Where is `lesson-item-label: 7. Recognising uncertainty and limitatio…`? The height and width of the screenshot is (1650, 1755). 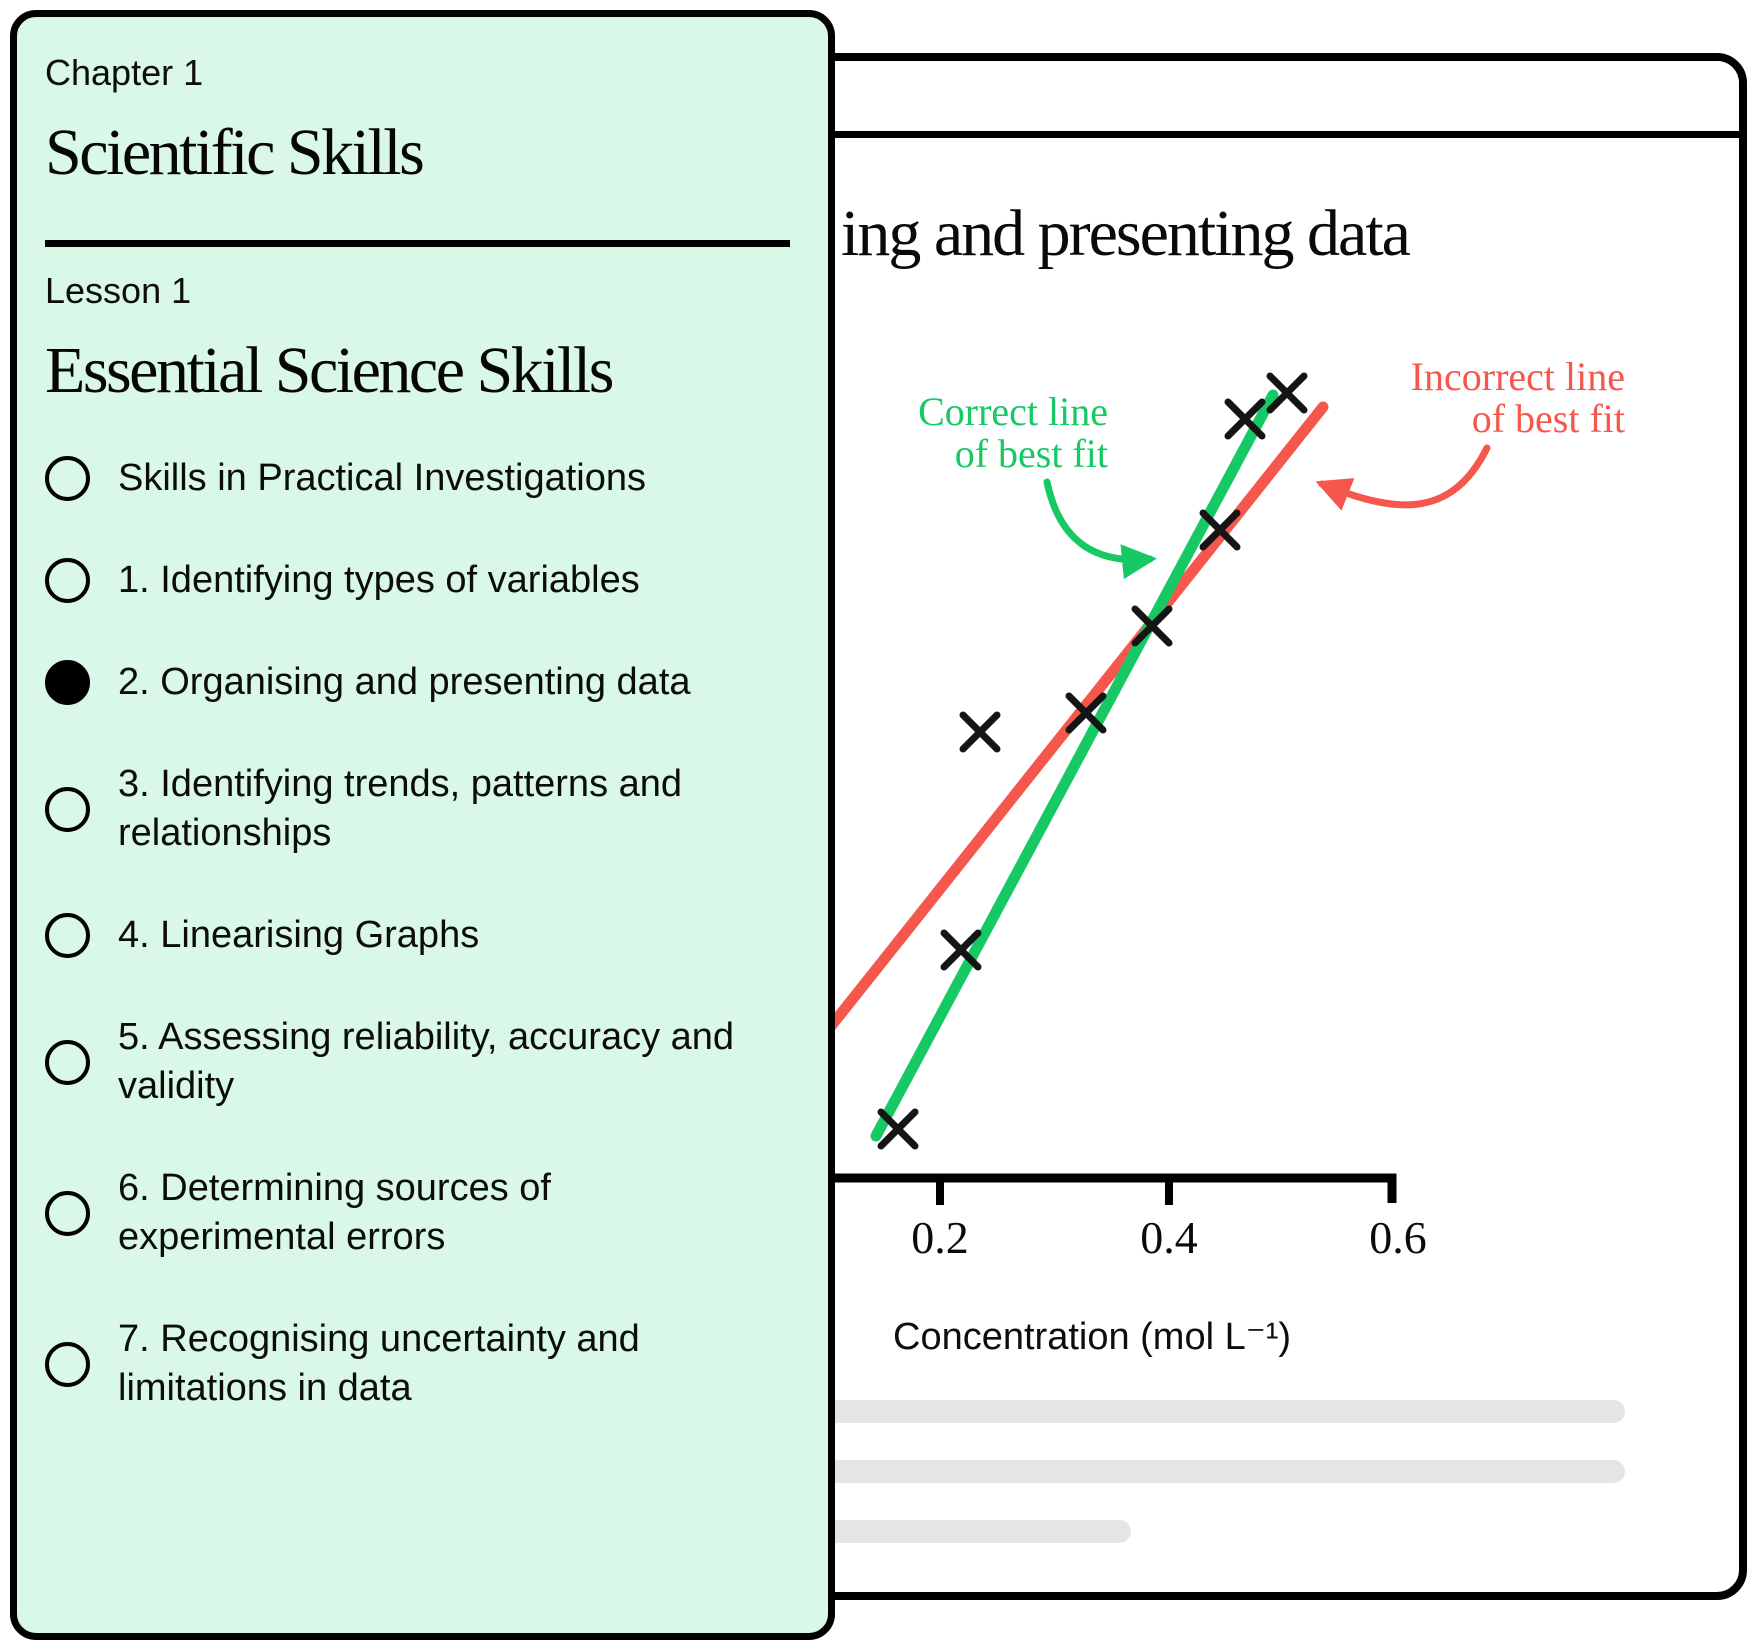
lesson-item-label: 7. Recognising uncertainty and limitatio… is located at coordinates (379, 1364).